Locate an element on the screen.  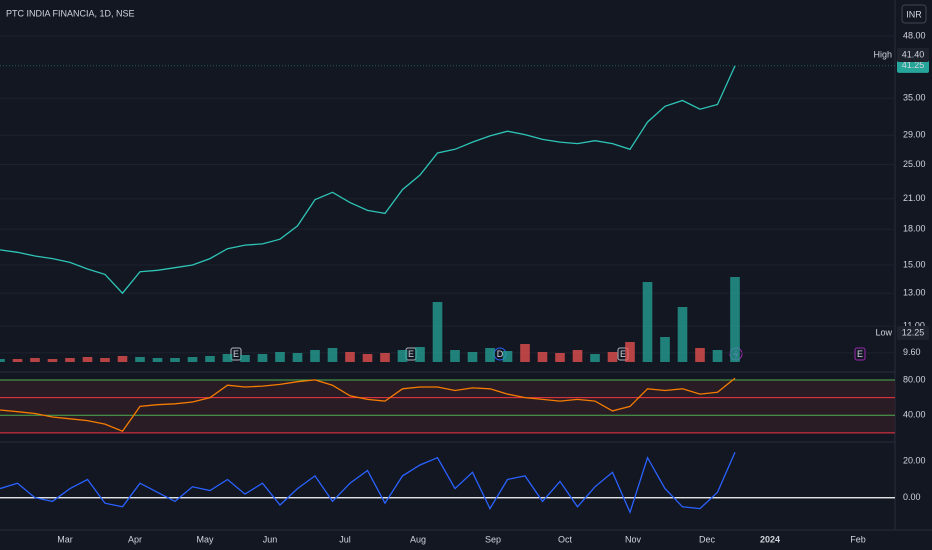
chart-title: PTC INDIA FINANCIA, 1D, NSE is located at coordinates (70, 13).